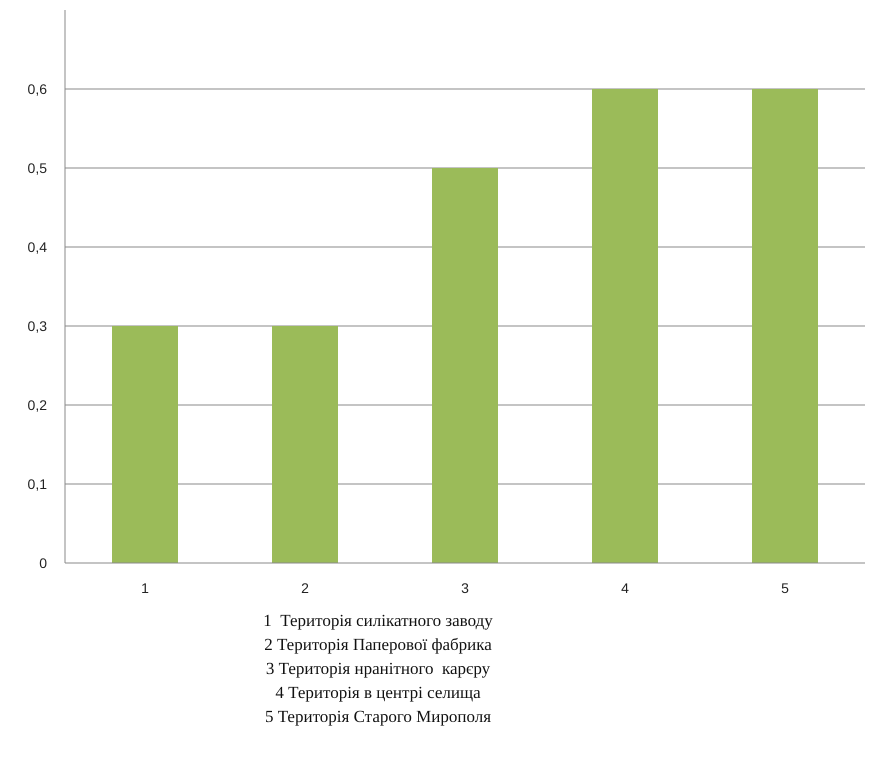 This screenshot has height=771, width=870. Describe the element at coordinates (465, 588) in the screenshot. I see `x-tick-label: 3` at that location.